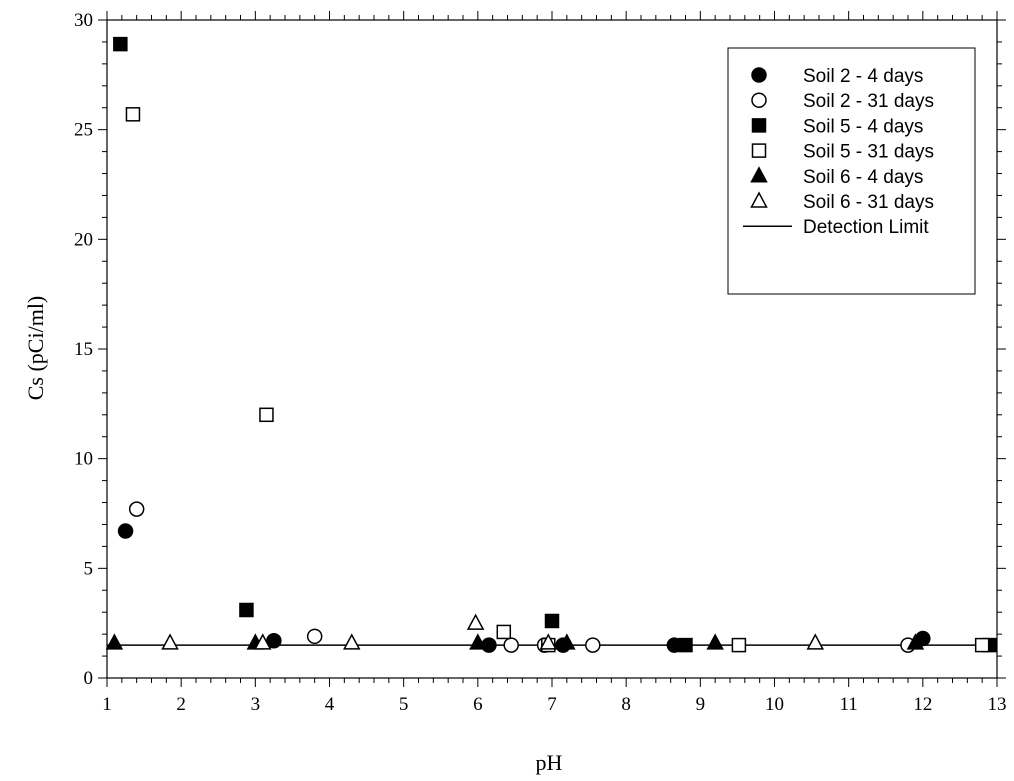 This screenshot has height=781, width=1014. I want to click on x-axis-title: pH, so click(549, 762).